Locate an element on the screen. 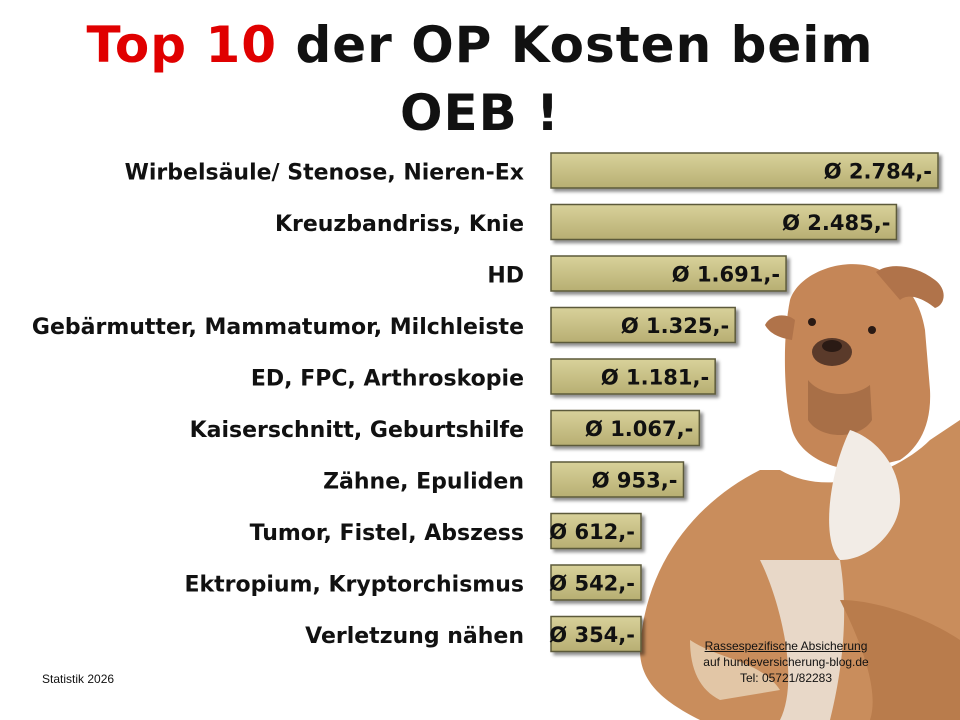 This screenshot has width=960, height=720. value-label: Ø 1.691,- is located at coordinates (726, 275).